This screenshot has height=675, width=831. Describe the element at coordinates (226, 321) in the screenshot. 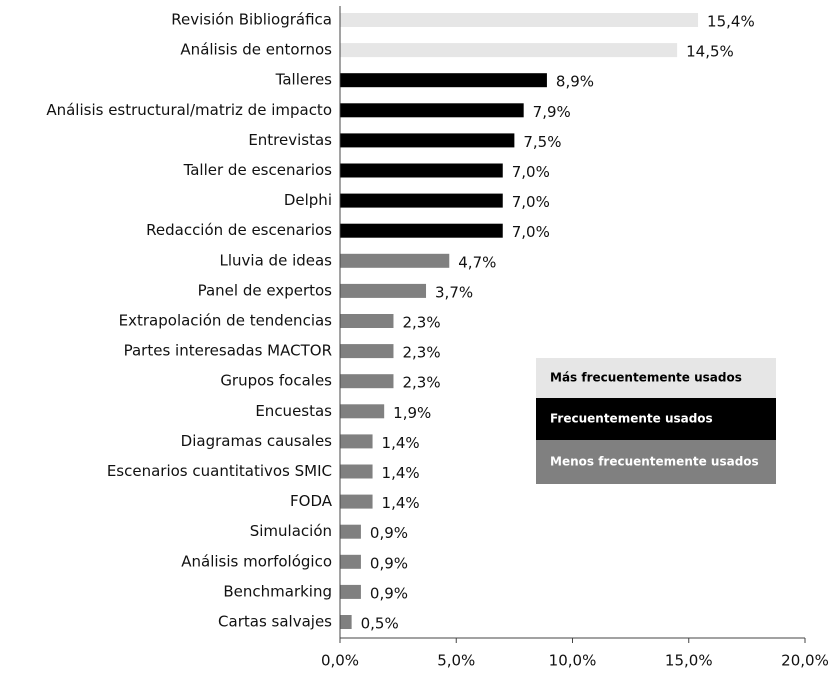

I see `category-label: Extrapolación de tendencias` at that location.